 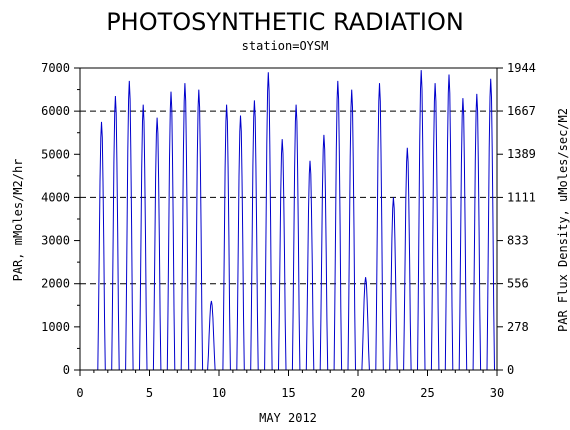 I want to click on y-tick-label-left: 0, so click(x=66, y=370).